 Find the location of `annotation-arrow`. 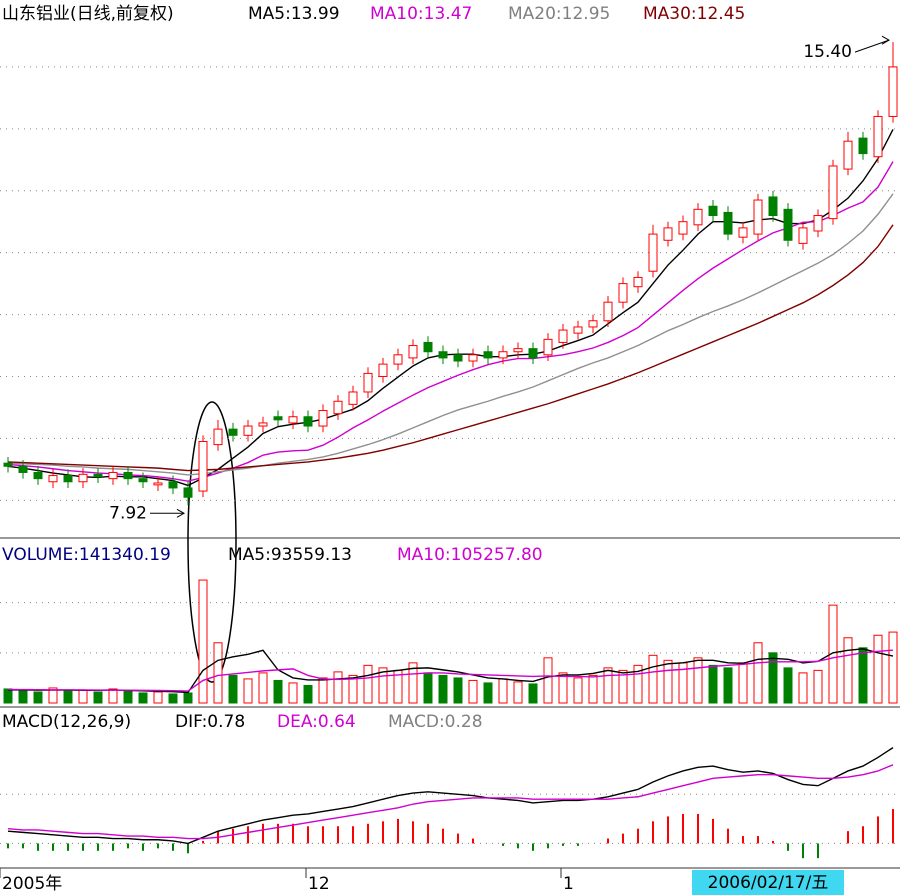

annotation-arrow is located at coordinates (872, 46).